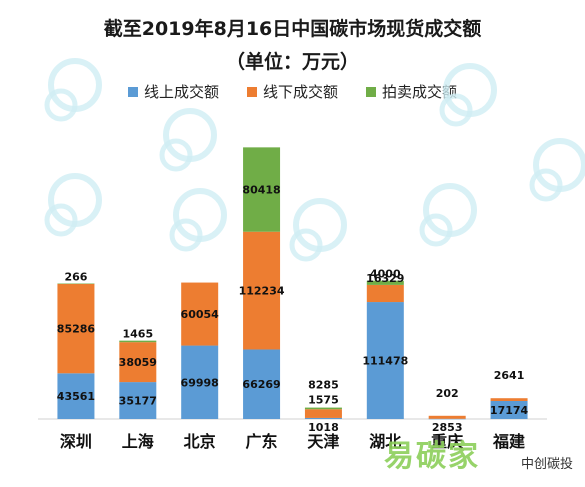  I want to click on data-label-online-1: 35177, so click(138, 401).